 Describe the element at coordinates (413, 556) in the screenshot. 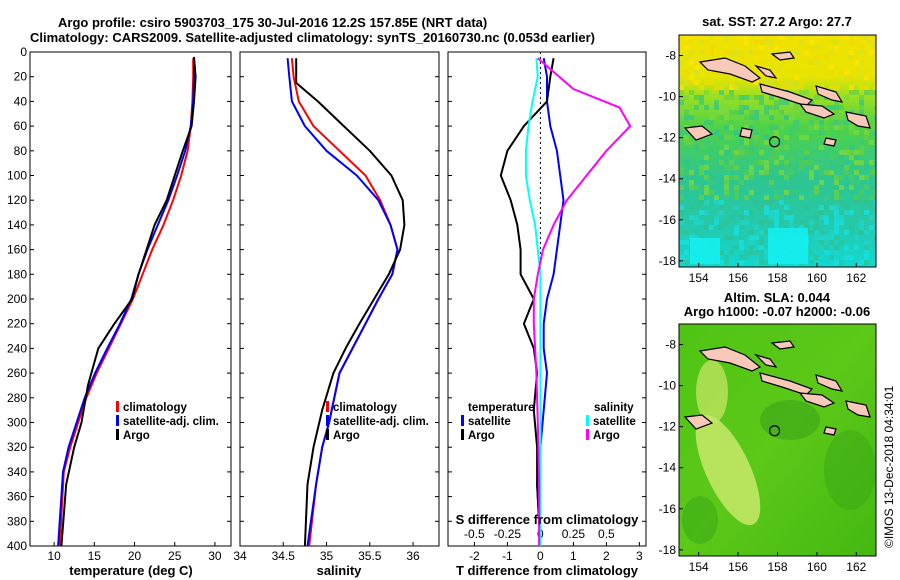

I see `x-tick-label: 36` at that location.